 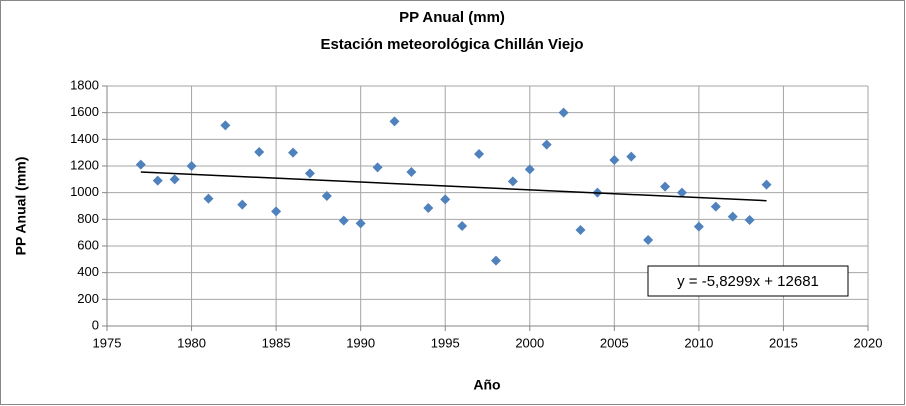 I want to click on y-tick-label: 1200, so click(x=84, y=164).